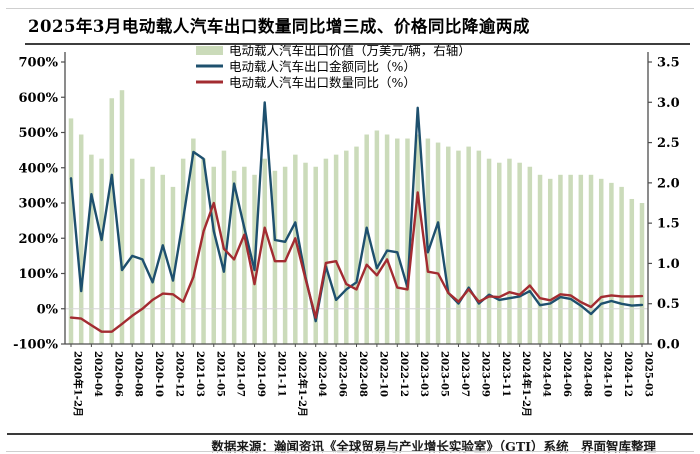  What do you see at coordinates (71, 231) in the screenshot?
I see `bar-2020年1-2月` at bounding box center [71, 231].